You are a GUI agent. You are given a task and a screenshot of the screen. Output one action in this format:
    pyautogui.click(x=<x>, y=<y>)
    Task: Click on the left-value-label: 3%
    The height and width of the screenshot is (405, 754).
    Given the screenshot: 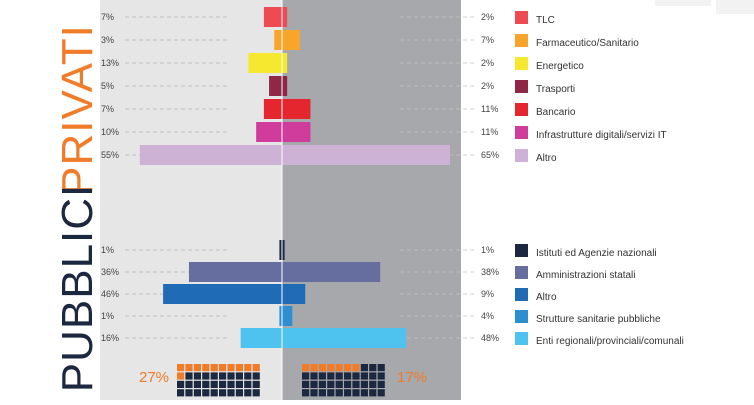 What is the action you would take?
    pyautogui.click(x=107, y=40)
    